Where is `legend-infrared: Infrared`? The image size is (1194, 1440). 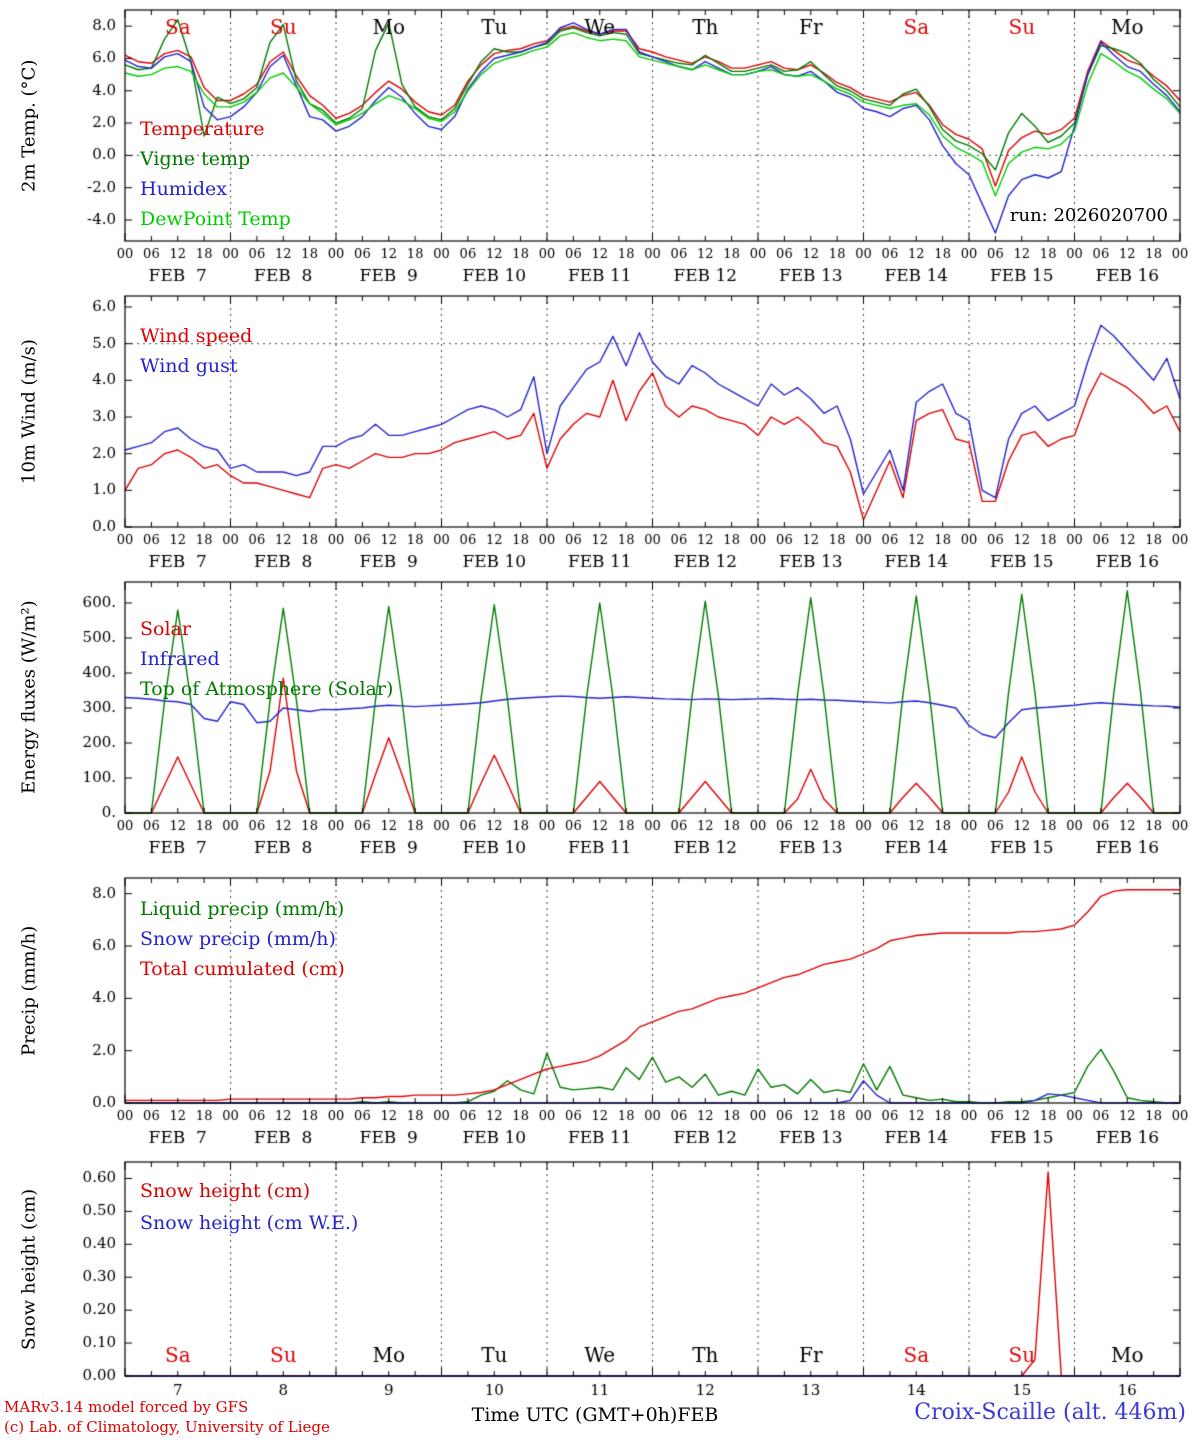
legend-infrared: Infrared is located at coordinates (180, 659).